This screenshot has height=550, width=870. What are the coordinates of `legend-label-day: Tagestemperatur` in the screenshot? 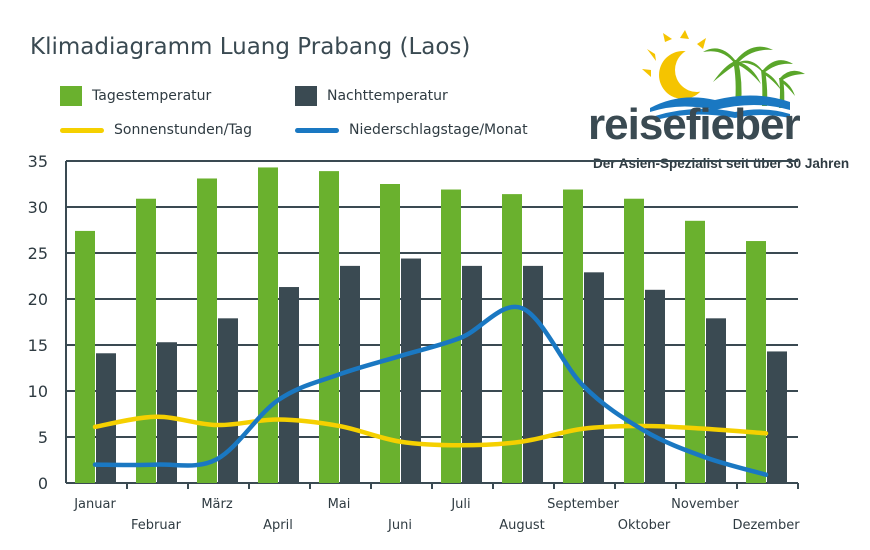 It's located at (152, 96).